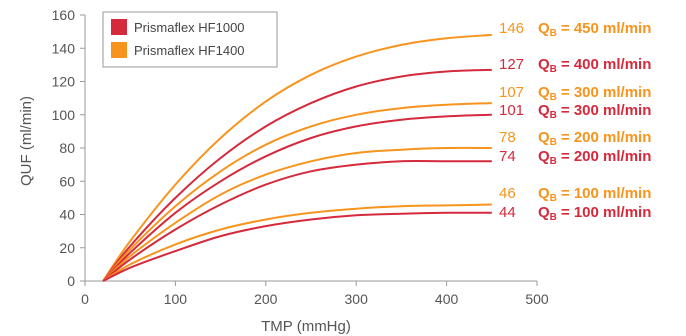  Describe the element at coordinates (357, 299) in the screenshot. I see `x-tick-label: 300` at that location.